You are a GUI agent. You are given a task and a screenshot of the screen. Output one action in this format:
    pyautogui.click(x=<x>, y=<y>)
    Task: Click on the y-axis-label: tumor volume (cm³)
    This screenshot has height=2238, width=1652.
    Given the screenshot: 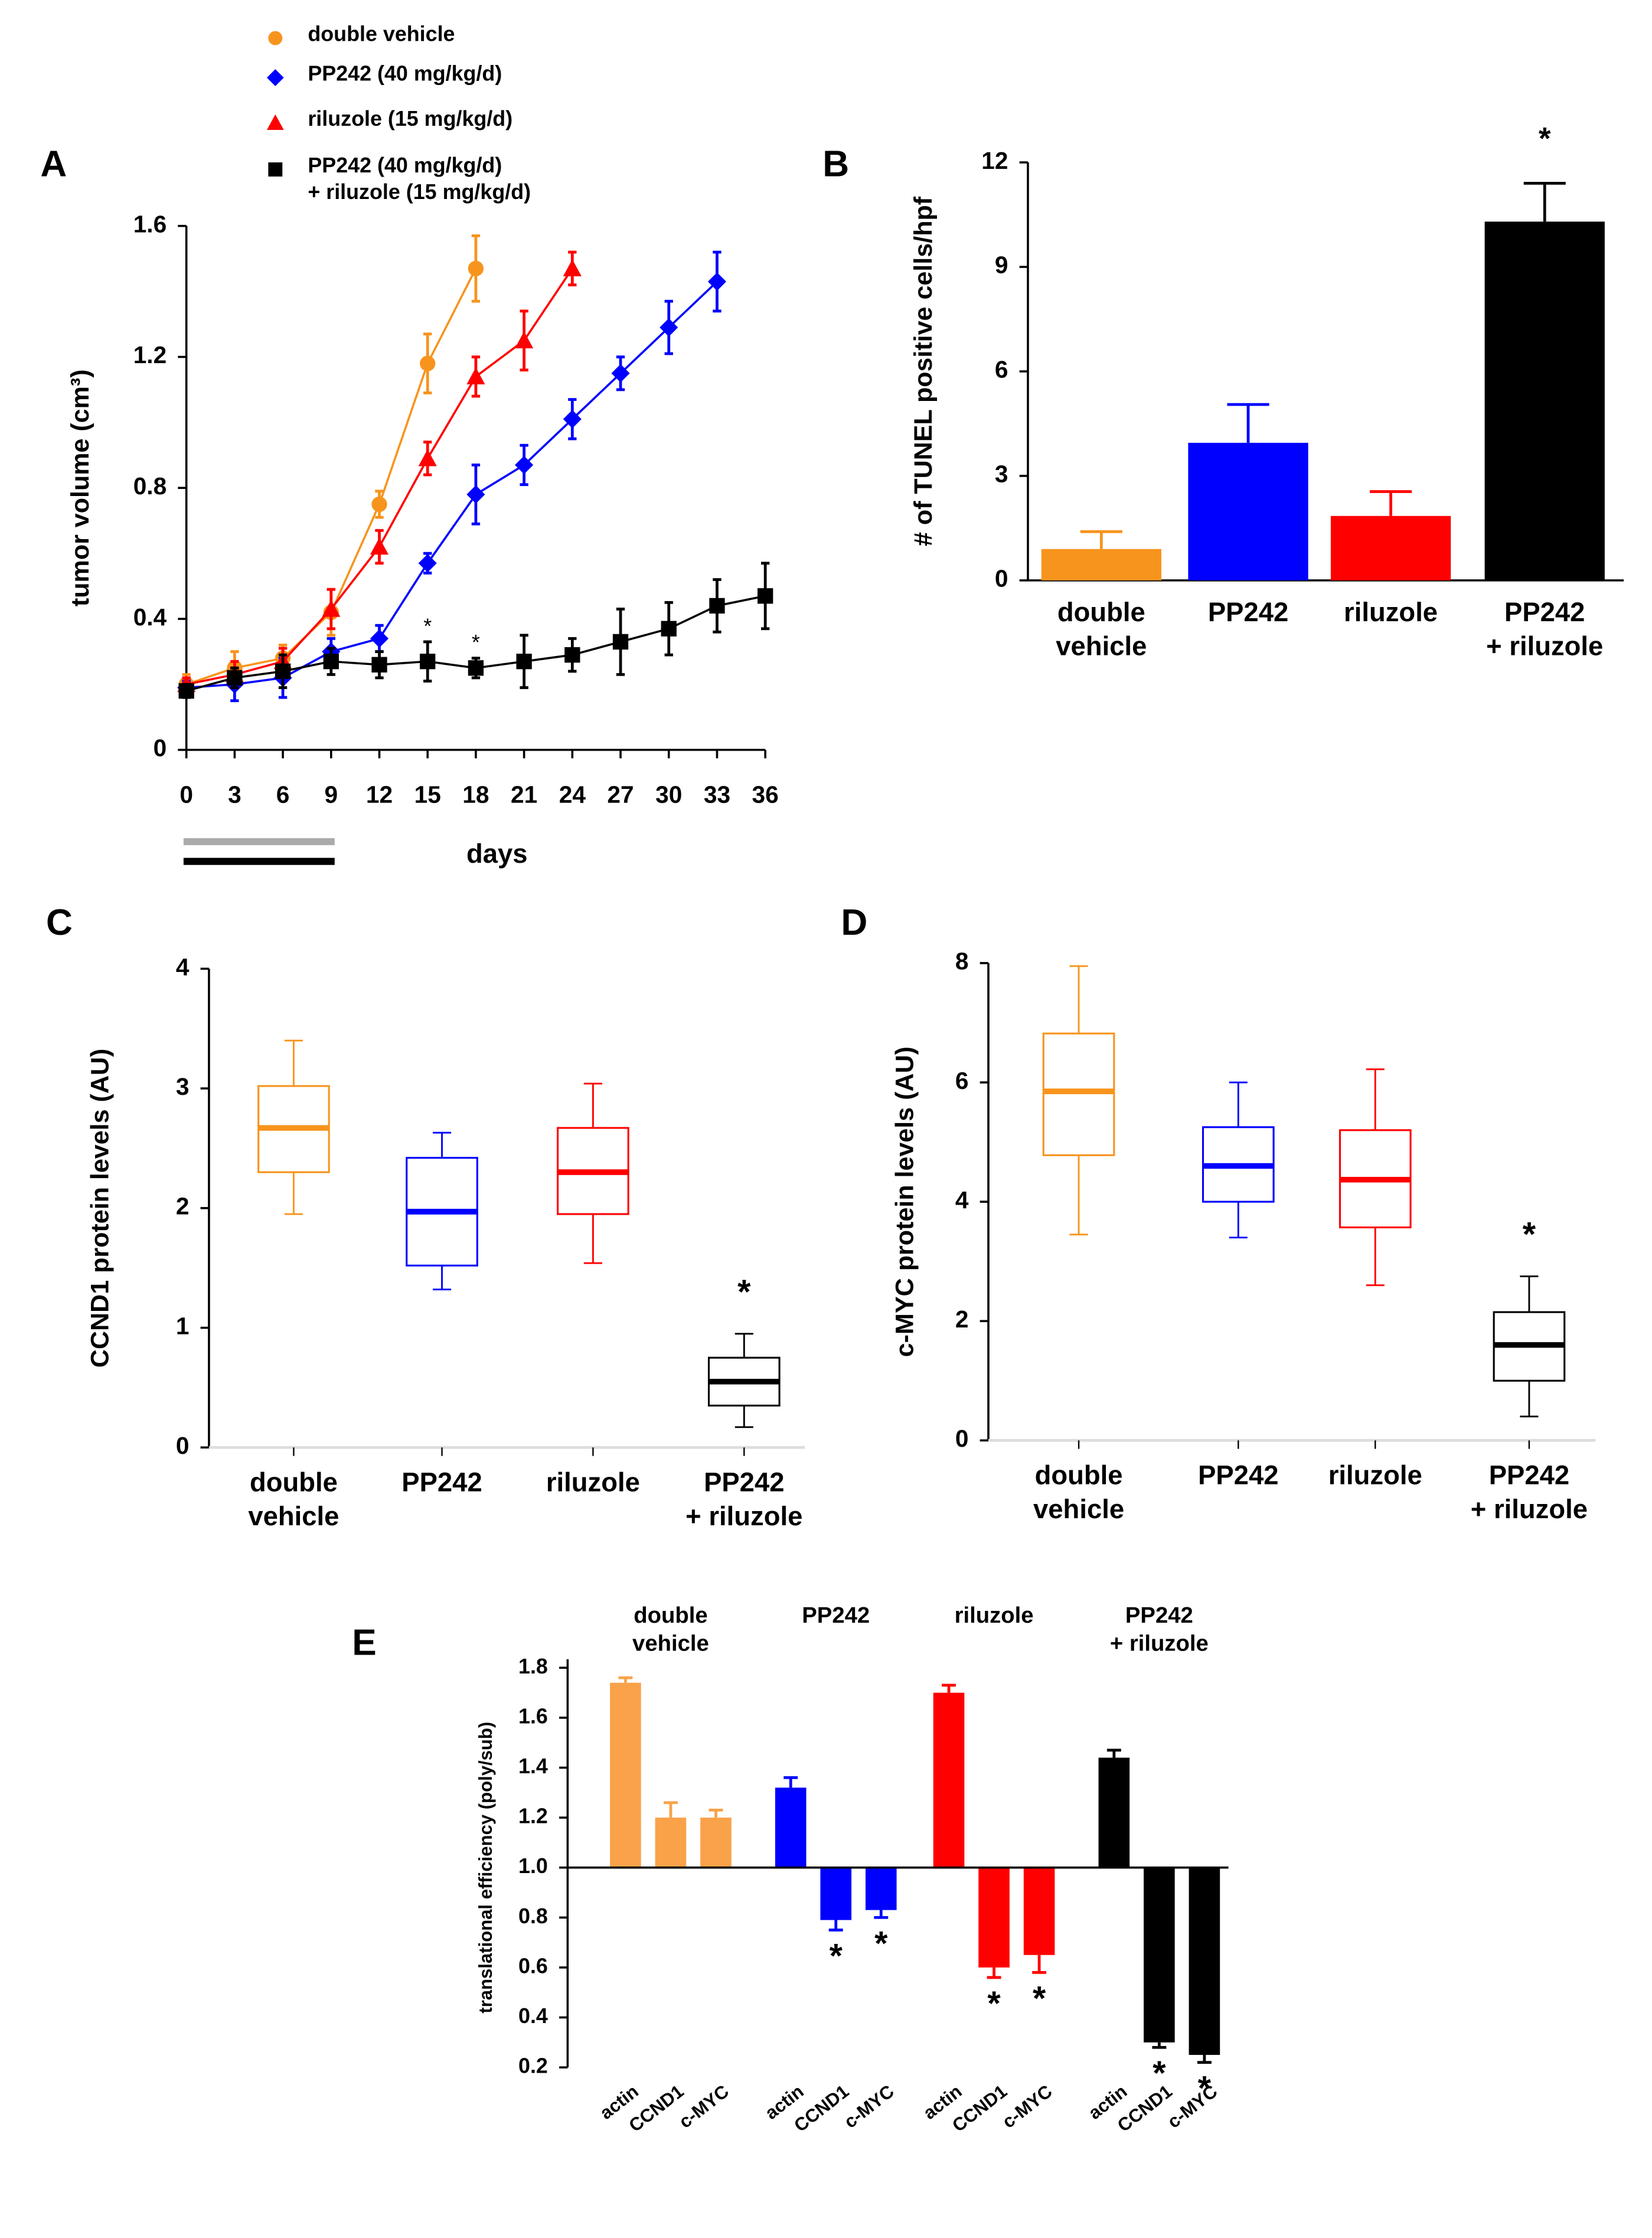 What is the action you would take?
    pyautogui.click(x=80, y=488)
    